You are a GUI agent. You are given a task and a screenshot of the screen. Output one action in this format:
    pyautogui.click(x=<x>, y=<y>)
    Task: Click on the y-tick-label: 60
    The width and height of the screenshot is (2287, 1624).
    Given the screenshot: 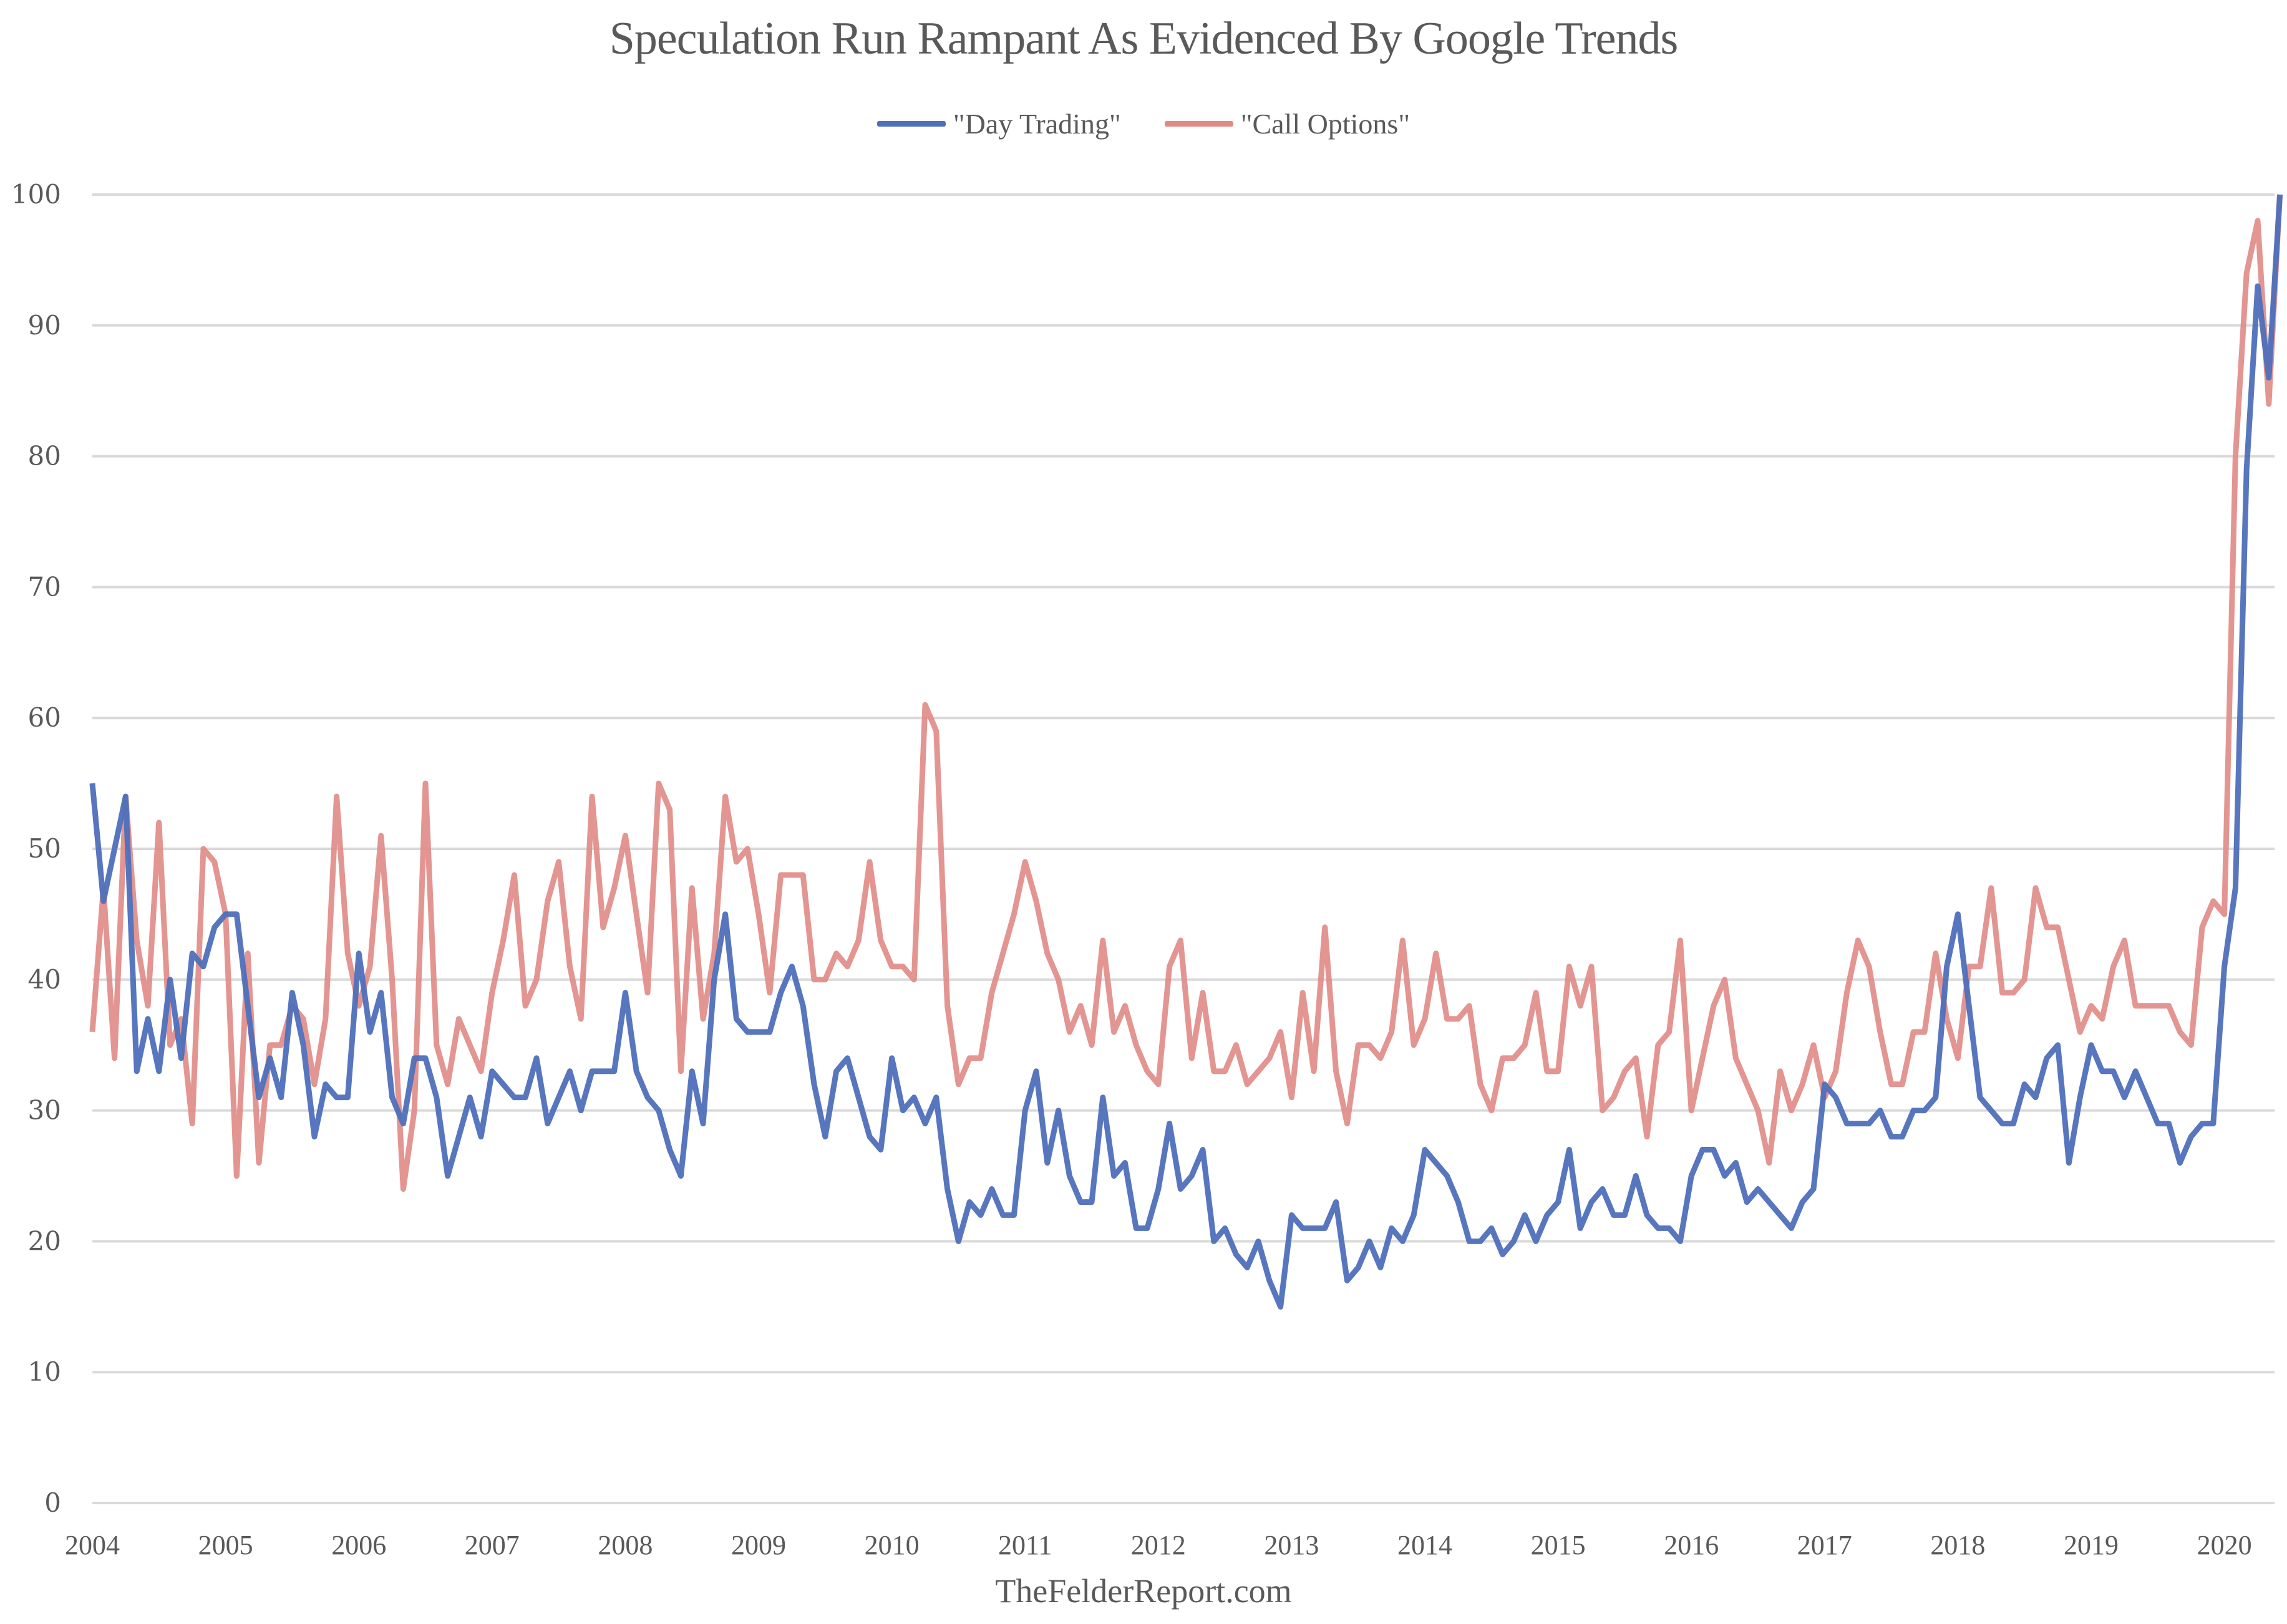 What is the action you would take?
    pyautogui.click(x=44, y=717)
    